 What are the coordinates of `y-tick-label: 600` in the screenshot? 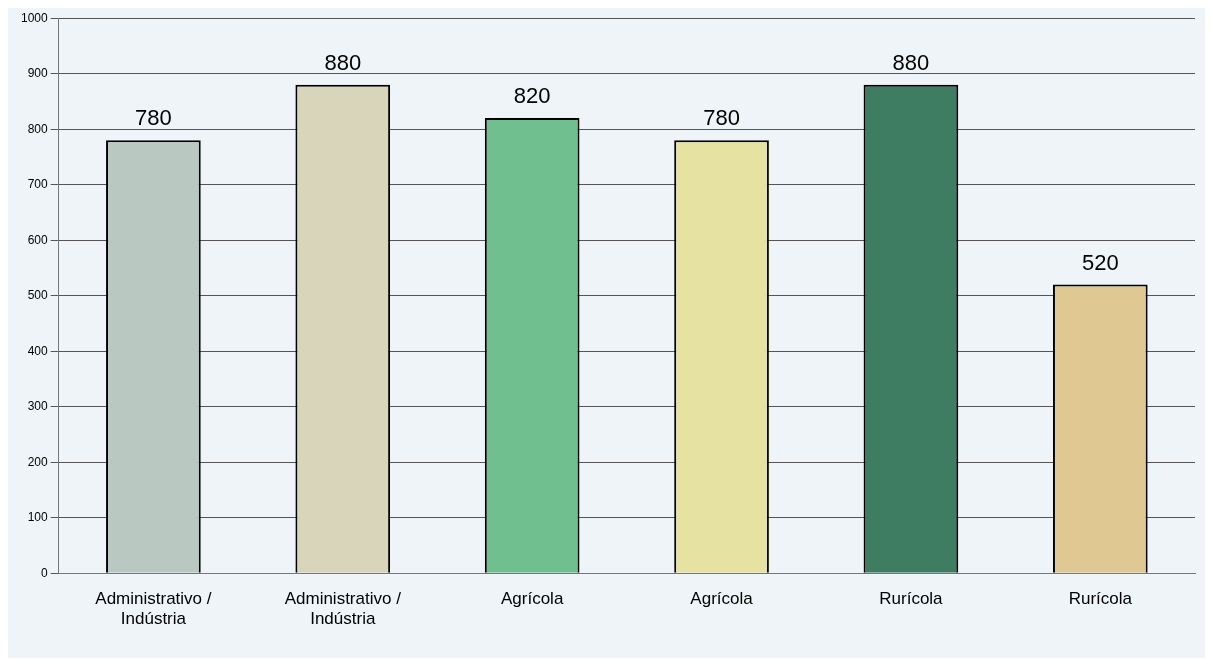 It's located at (38, 239).